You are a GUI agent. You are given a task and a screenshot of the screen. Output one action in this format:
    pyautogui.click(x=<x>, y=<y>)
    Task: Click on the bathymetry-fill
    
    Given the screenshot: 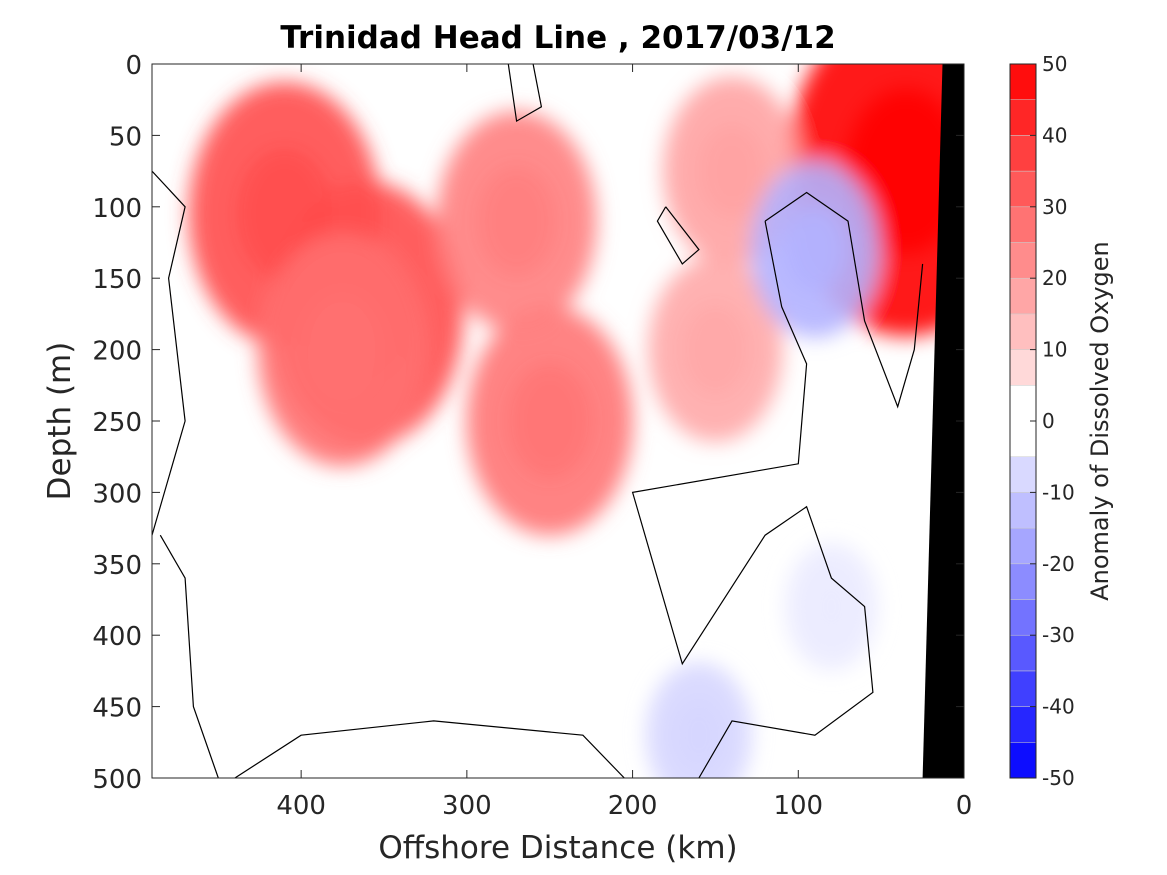 What is the action you would take?
    pyautogui.click(x=943, y=421)
    